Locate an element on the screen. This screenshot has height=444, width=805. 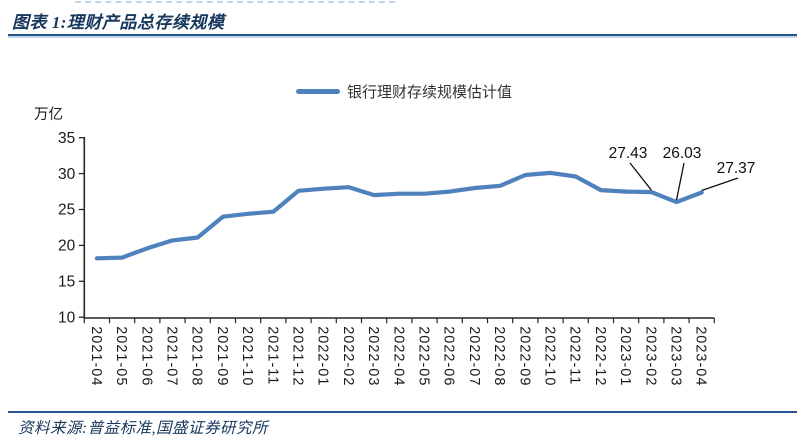
x-tick-label: 2021-12 is located at coordinates (298, 356).